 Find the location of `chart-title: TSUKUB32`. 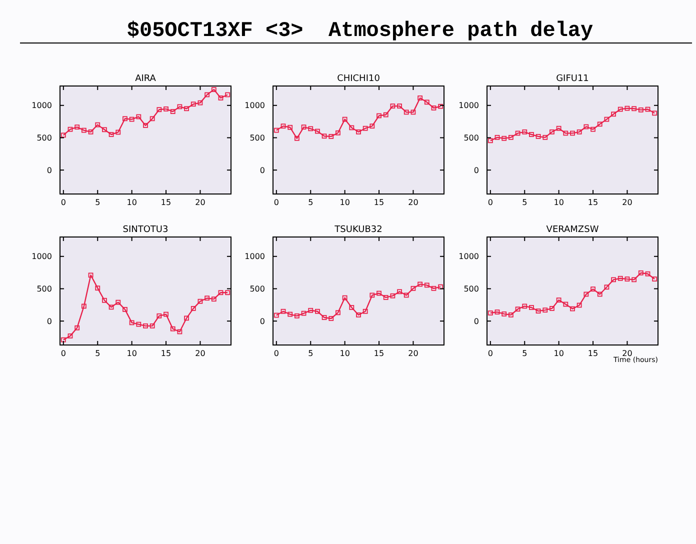

chart-title: TSUKUB32 is located at coordinates (358, 230).